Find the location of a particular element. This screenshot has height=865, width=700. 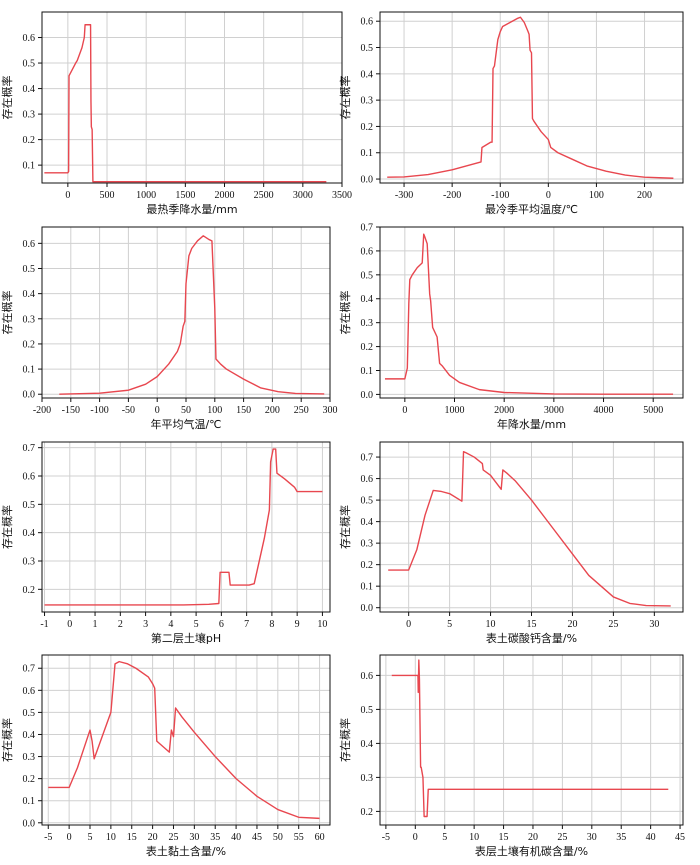

x-axis-title: 年平均气温/℃ is located at coordinates (185, 424).